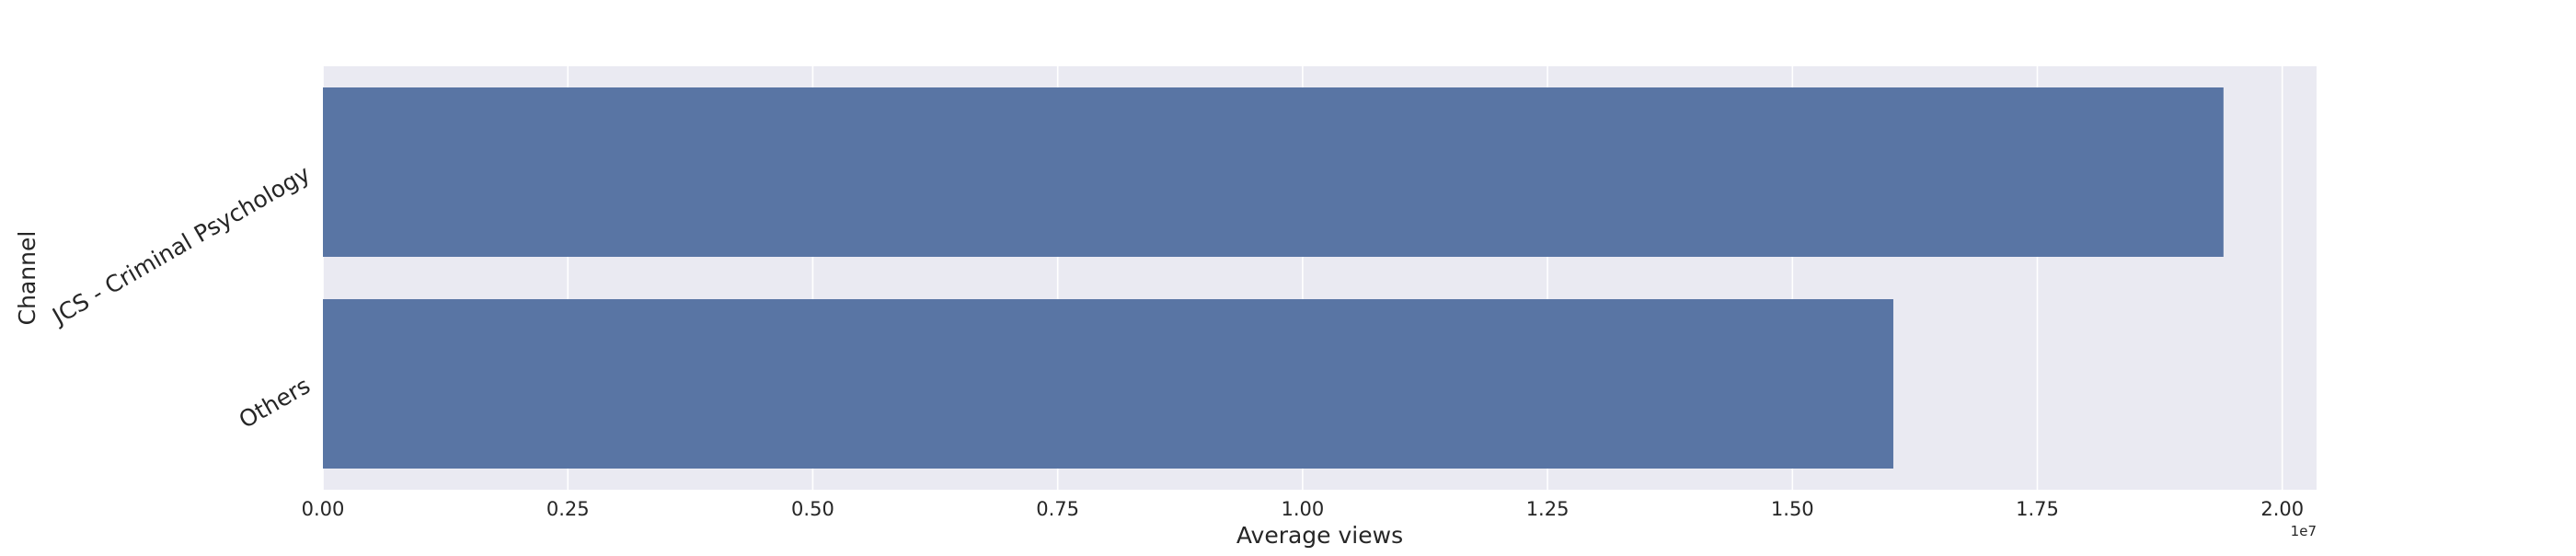 Image resolution: width=2576 pixels, height=556 pixels. Describe the element at coordinates (323, 509) in the screenshot. I see `x-tick-label-0: 0.00` at that location.